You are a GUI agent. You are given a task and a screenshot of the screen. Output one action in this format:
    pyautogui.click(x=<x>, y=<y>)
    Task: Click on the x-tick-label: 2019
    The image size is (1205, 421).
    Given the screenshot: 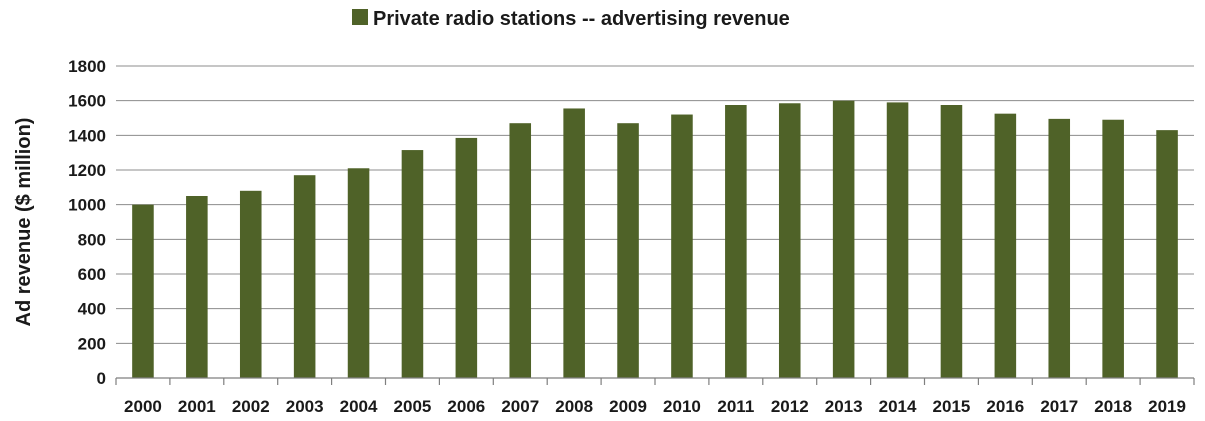 What is the action you would take?
    pyautogui.click(x=1167, y=406)
    